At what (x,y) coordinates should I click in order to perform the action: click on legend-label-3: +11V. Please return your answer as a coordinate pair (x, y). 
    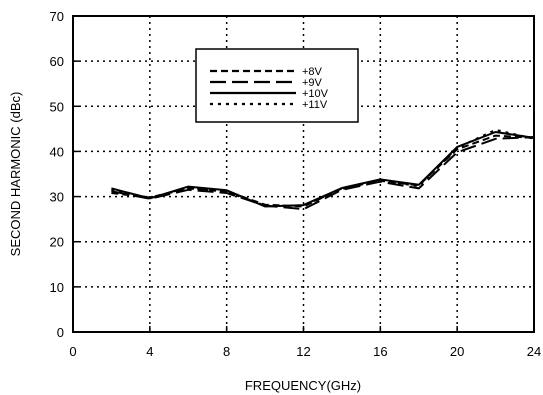
    Looking at the image, I should click on (315, 105).